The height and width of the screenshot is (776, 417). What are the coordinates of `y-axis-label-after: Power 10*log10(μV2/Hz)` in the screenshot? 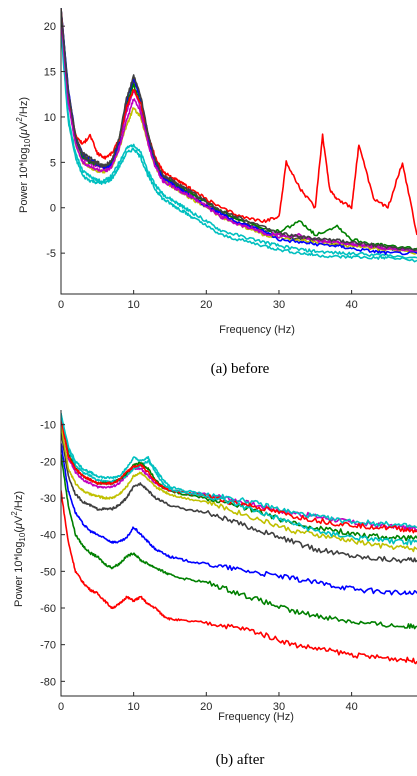 It's located at (18, 549).